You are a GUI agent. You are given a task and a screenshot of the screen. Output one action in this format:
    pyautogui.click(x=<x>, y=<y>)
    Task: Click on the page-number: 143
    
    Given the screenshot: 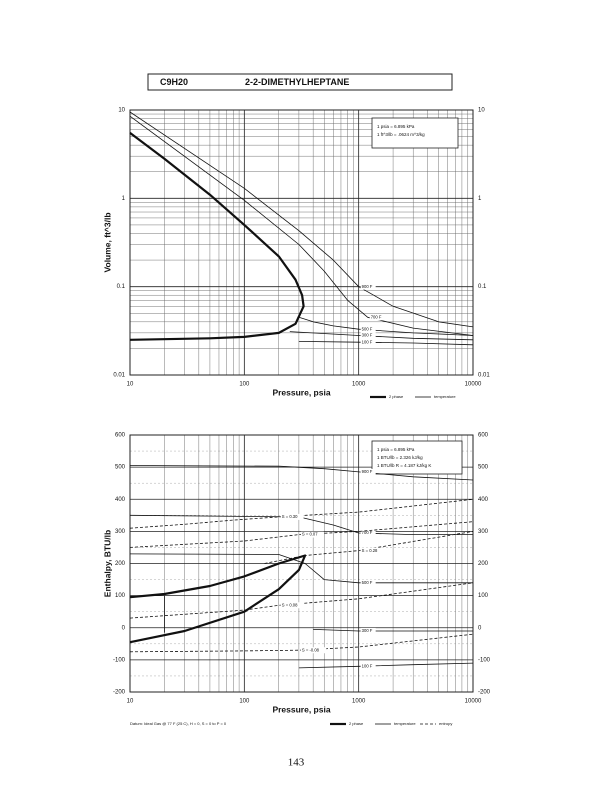 What is the action you would take?
    pyautogui.click(x=296, y=763)
    